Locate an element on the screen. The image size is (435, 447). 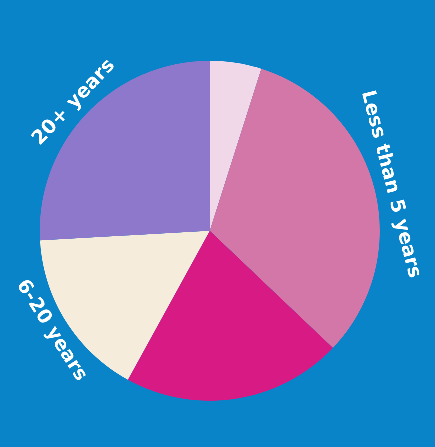
pie-slice is located at coordinates (236, 146).